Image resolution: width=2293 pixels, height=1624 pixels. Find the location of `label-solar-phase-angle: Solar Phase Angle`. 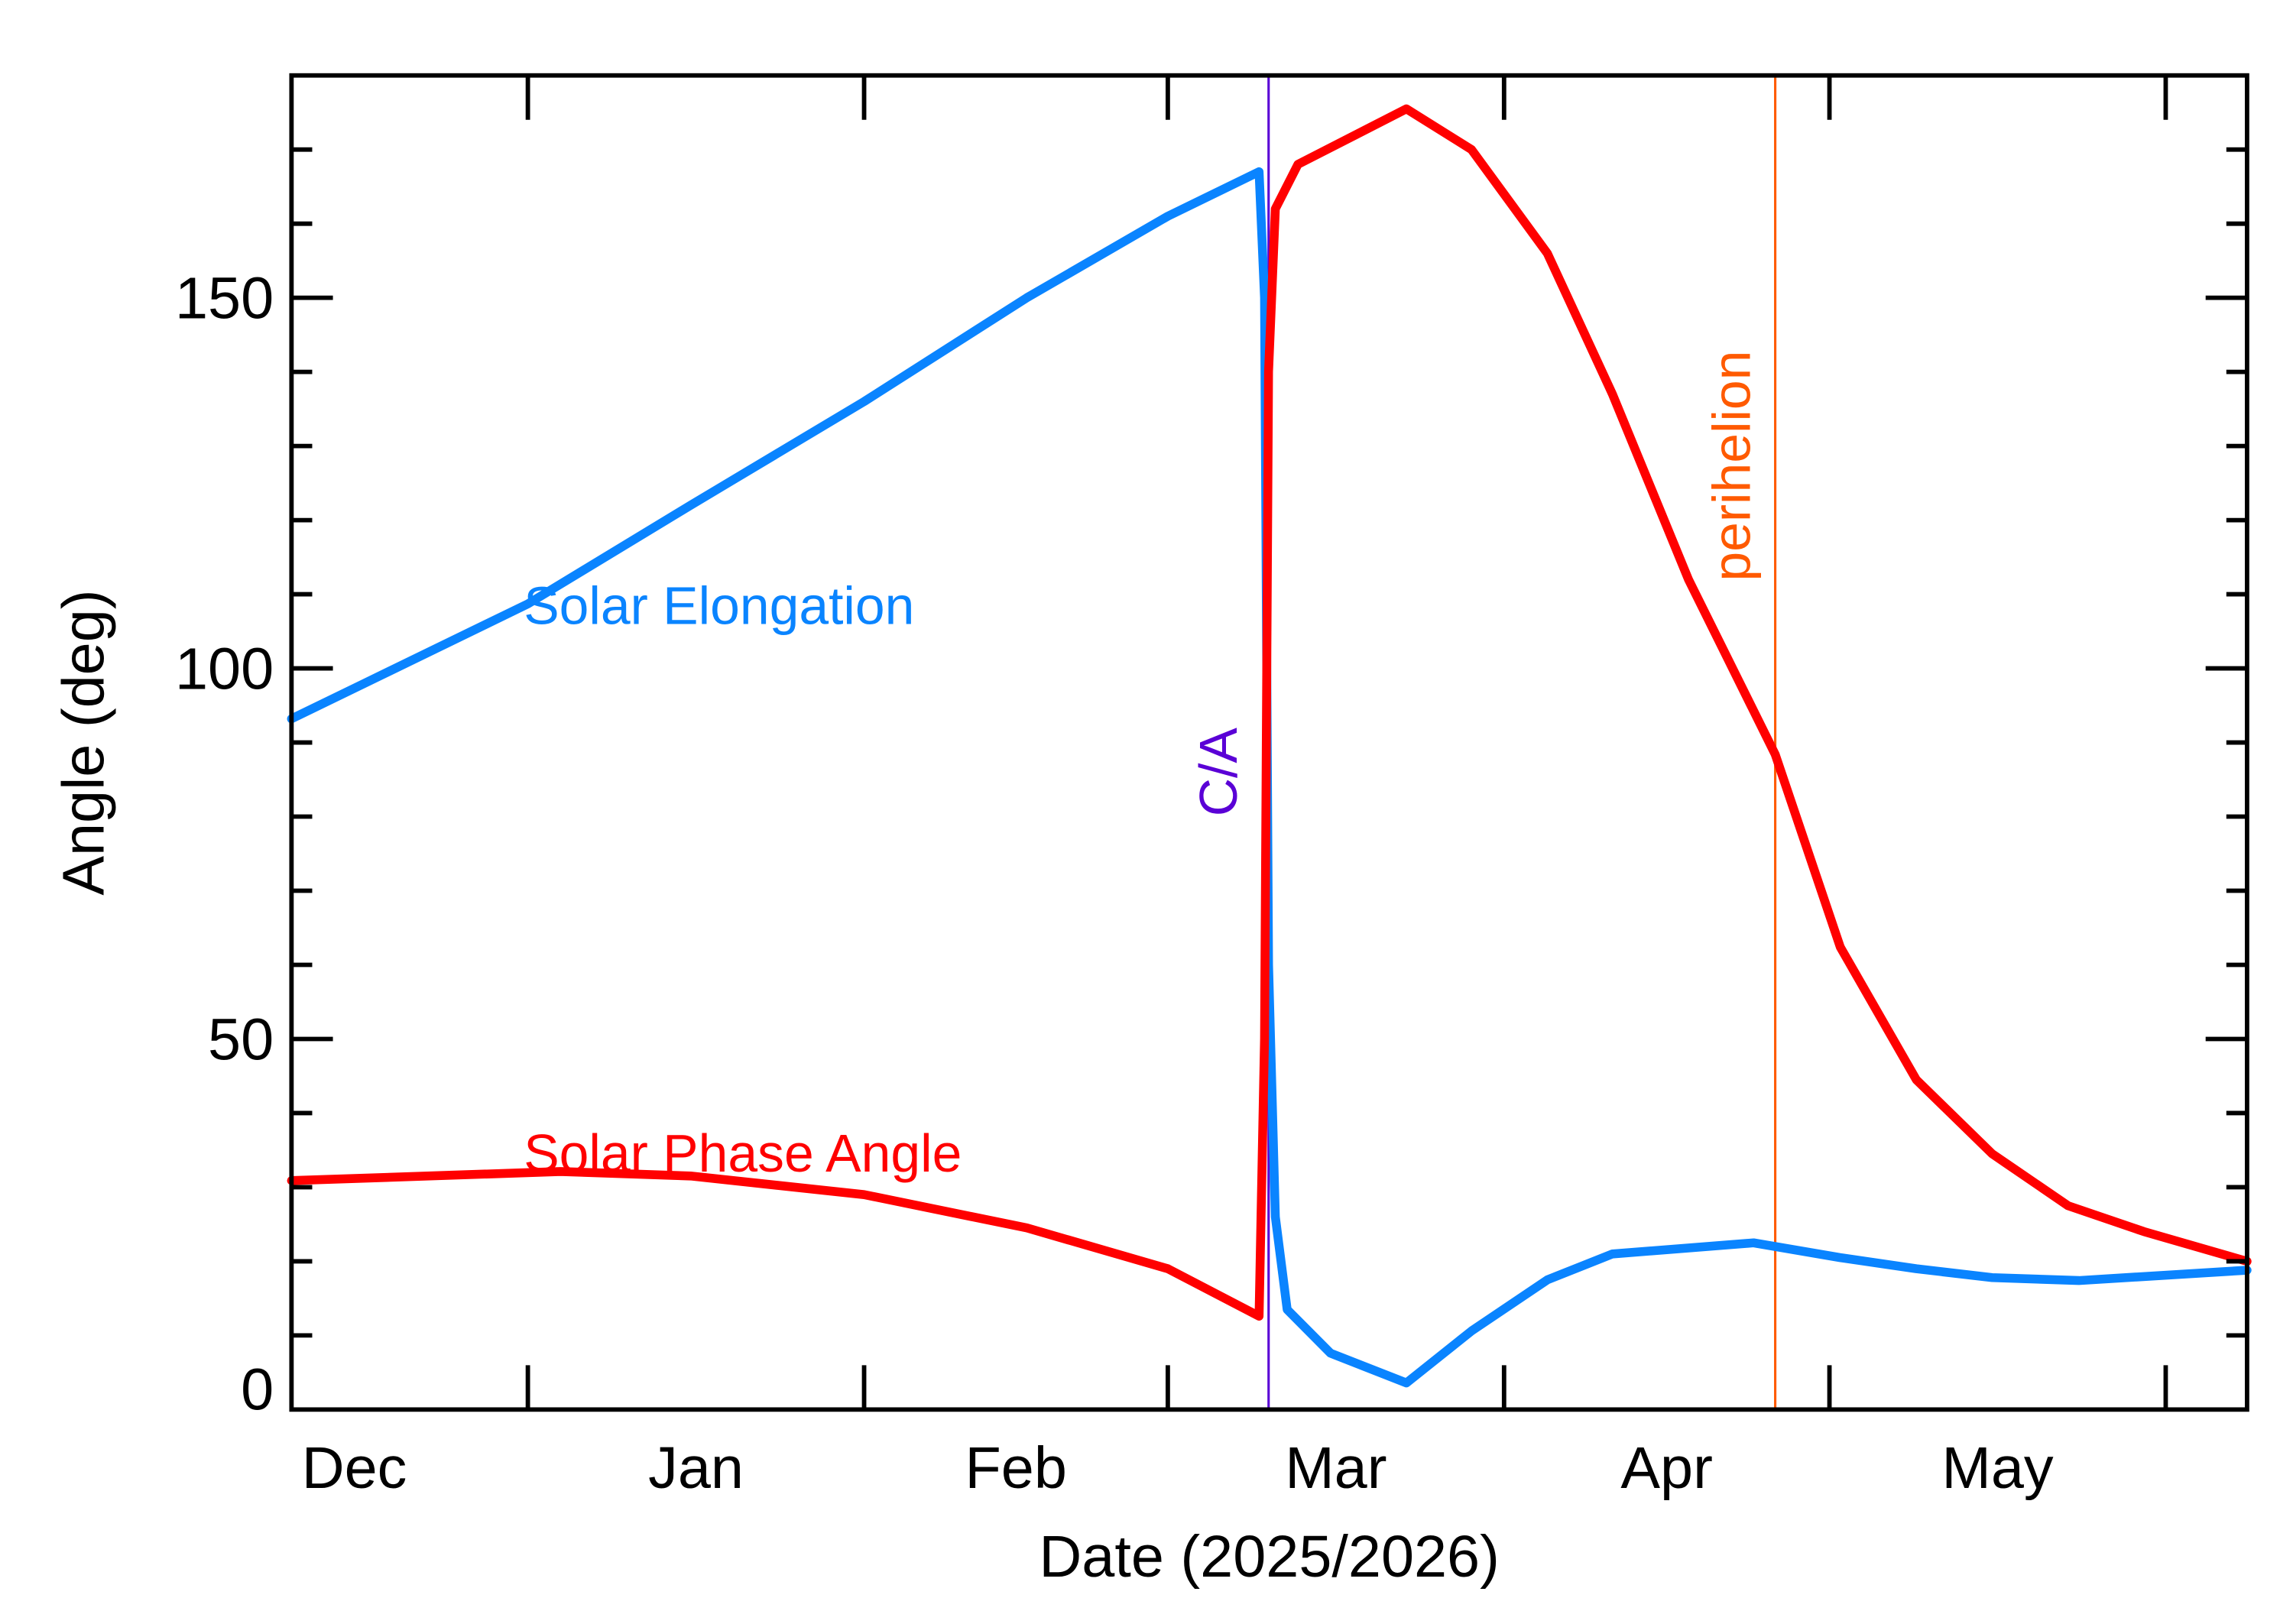

label-solar-phase-angle: Solar Phase Angle is located at coordinates (743, 1153).